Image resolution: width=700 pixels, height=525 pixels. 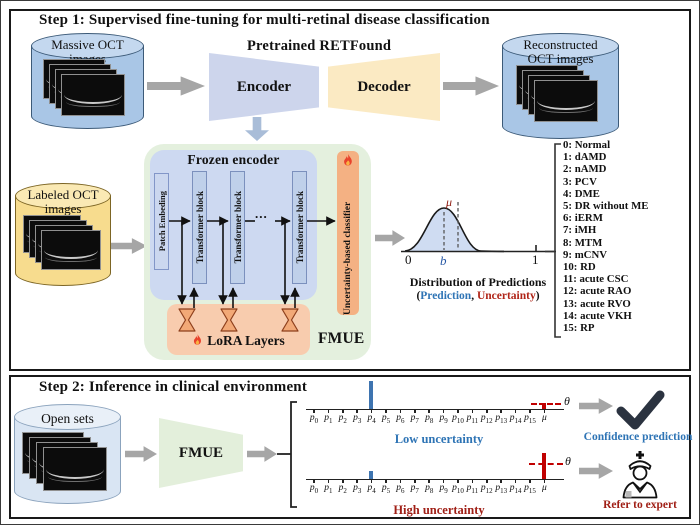 I want to click on disease-class-item: 3: PCV, so click(x=580, y=181).